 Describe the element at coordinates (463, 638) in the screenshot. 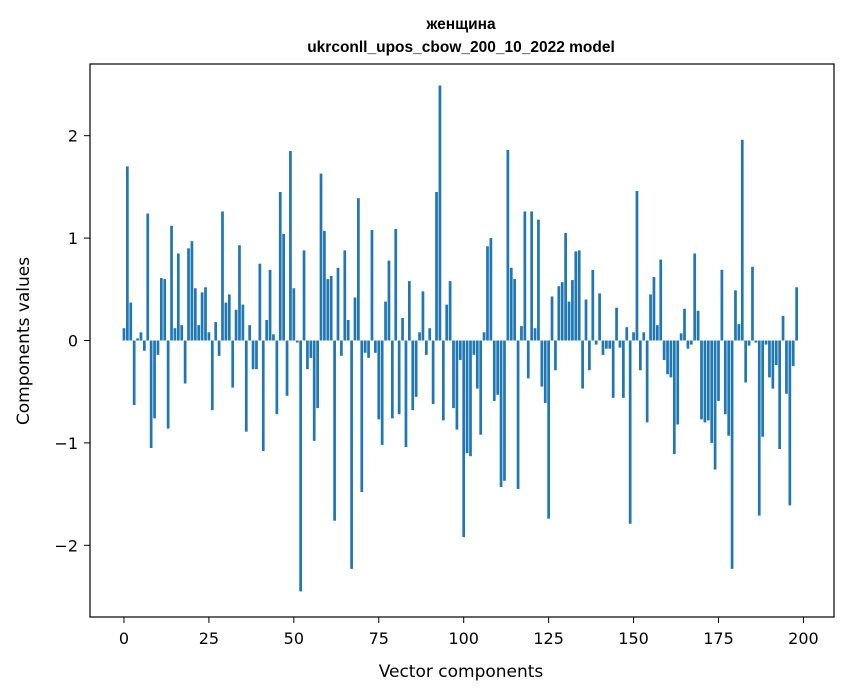

I see `x-tick-label: 100` at that location.